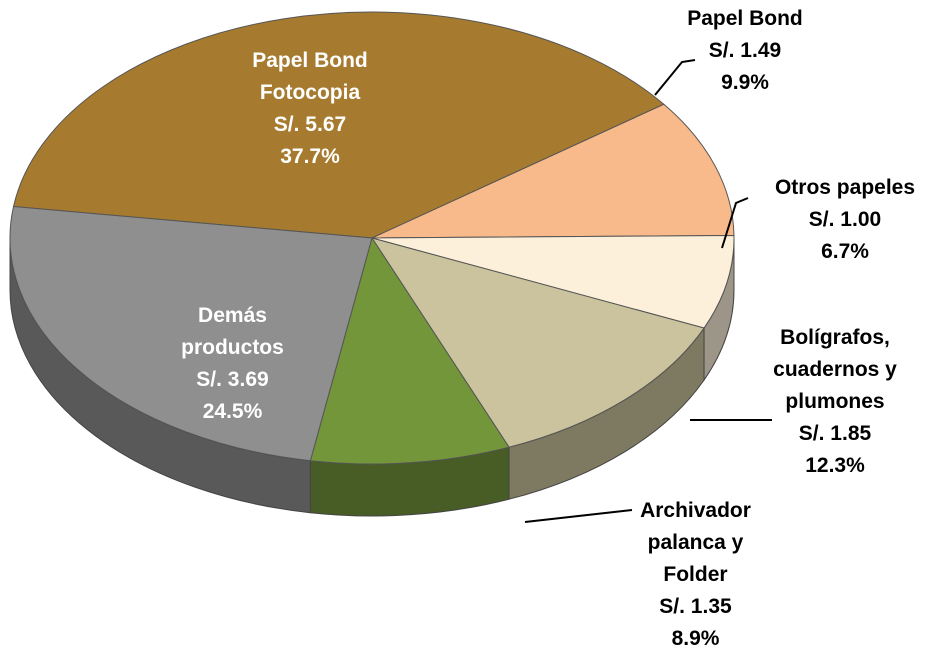 The height and width of the screenshot is (665, 928). I want to click on percent-label: 24.5%, so click(232, 411).